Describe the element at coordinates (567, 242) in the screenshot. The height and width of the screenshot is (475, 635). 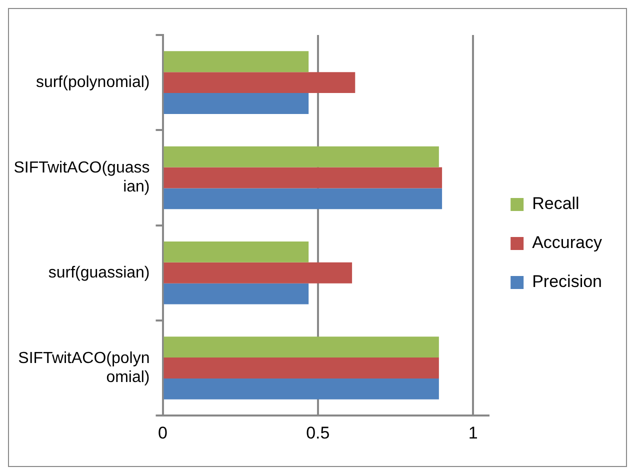
I see `legend-label: Accuracy` at that location.